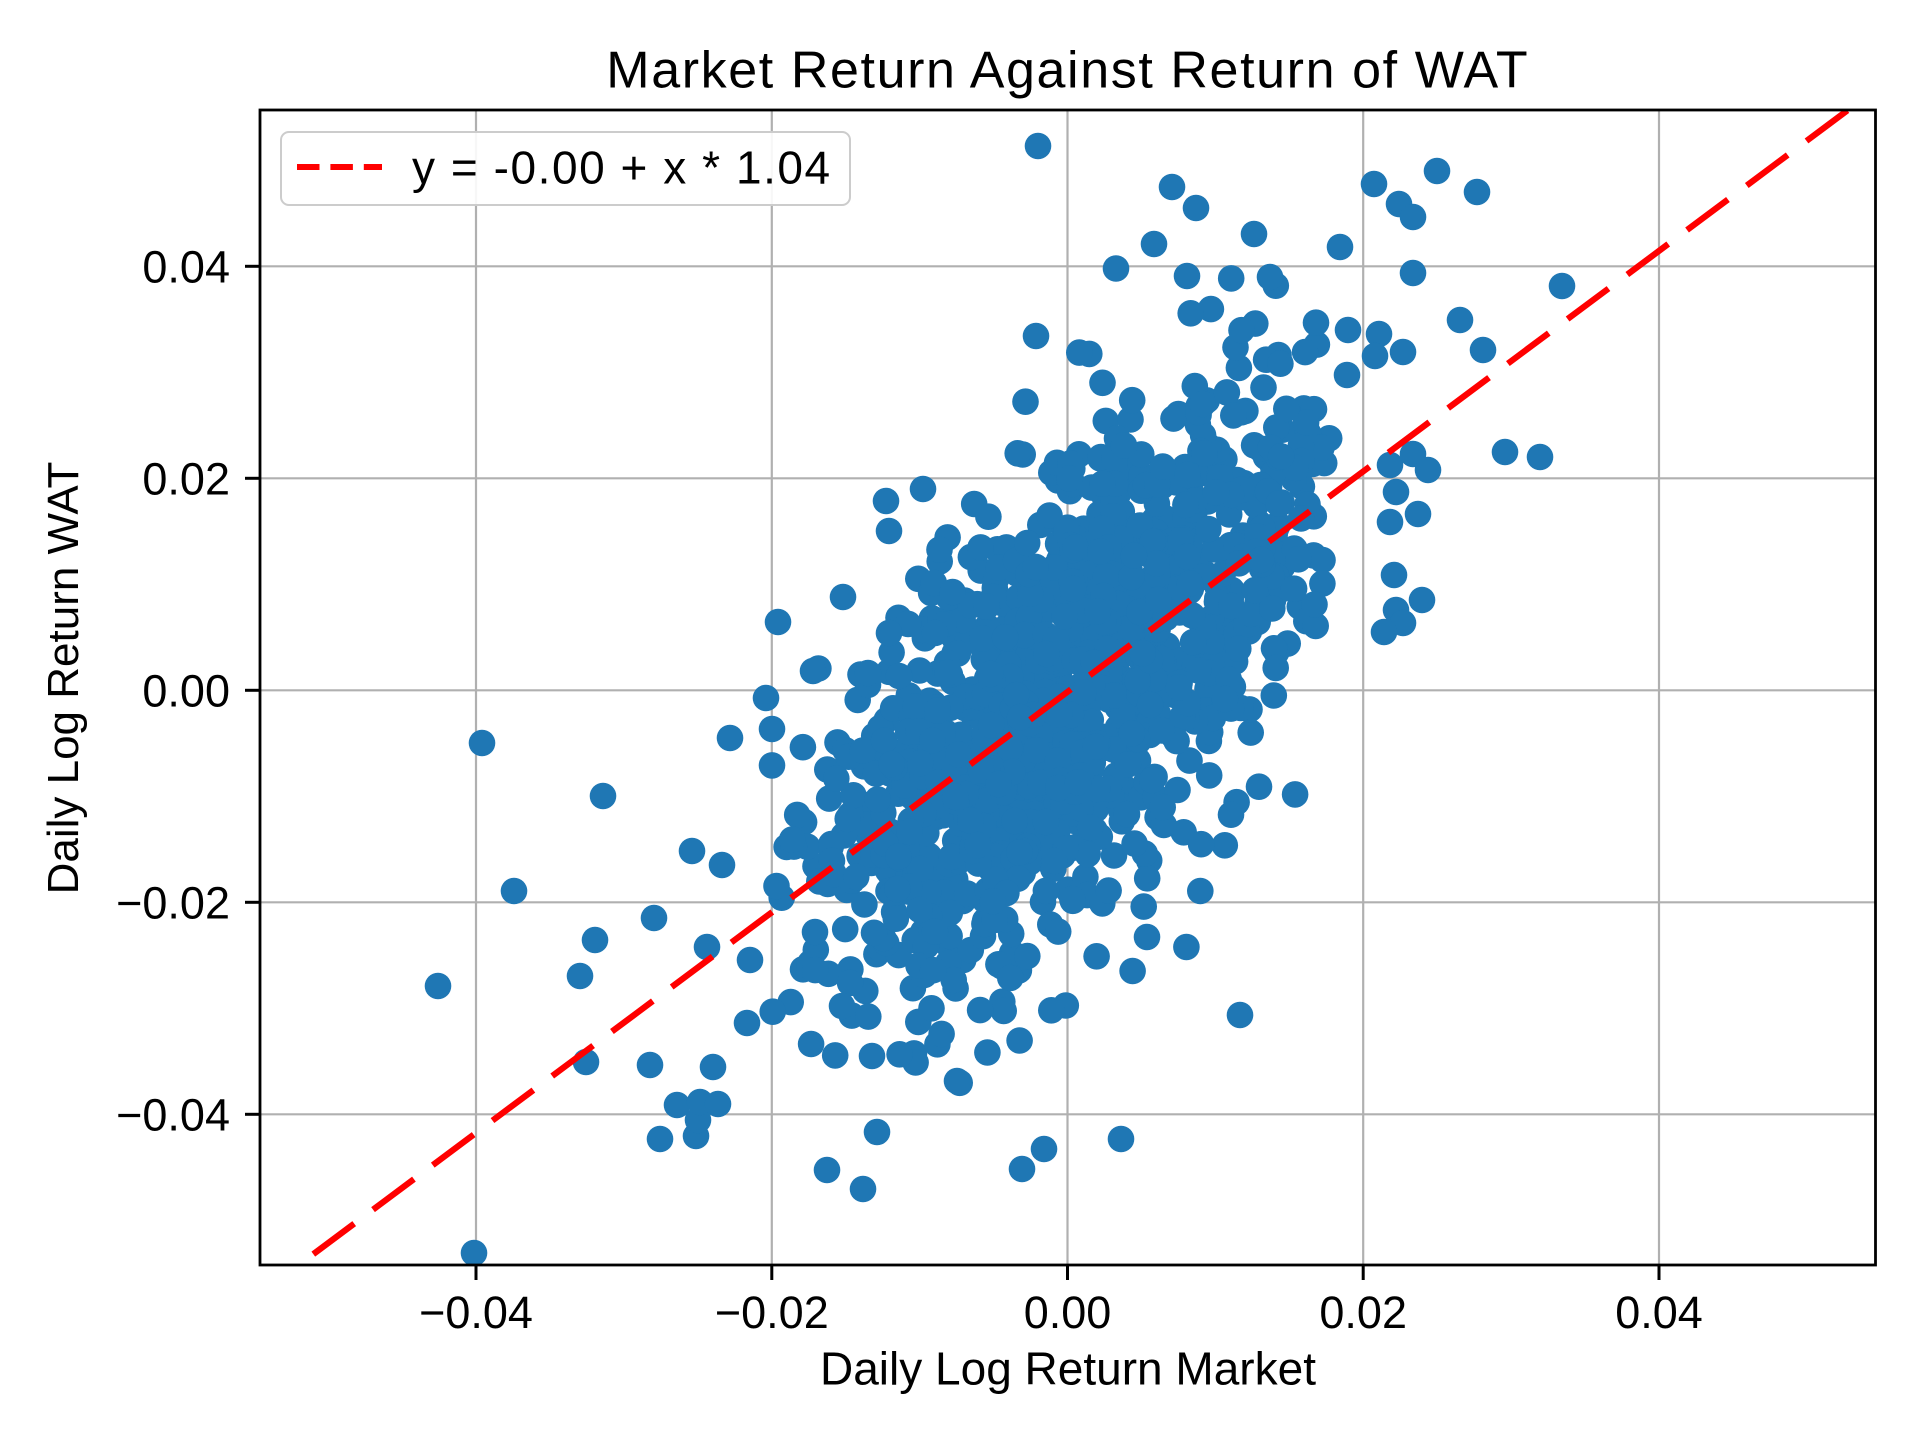 The width and height of the screenshot is (1920, 1440). What do you see at coordinates (1068, 1369) in the screenshot?
I see `svg-text: Daily Log Return Market` at bounding box center [1068, 1369].